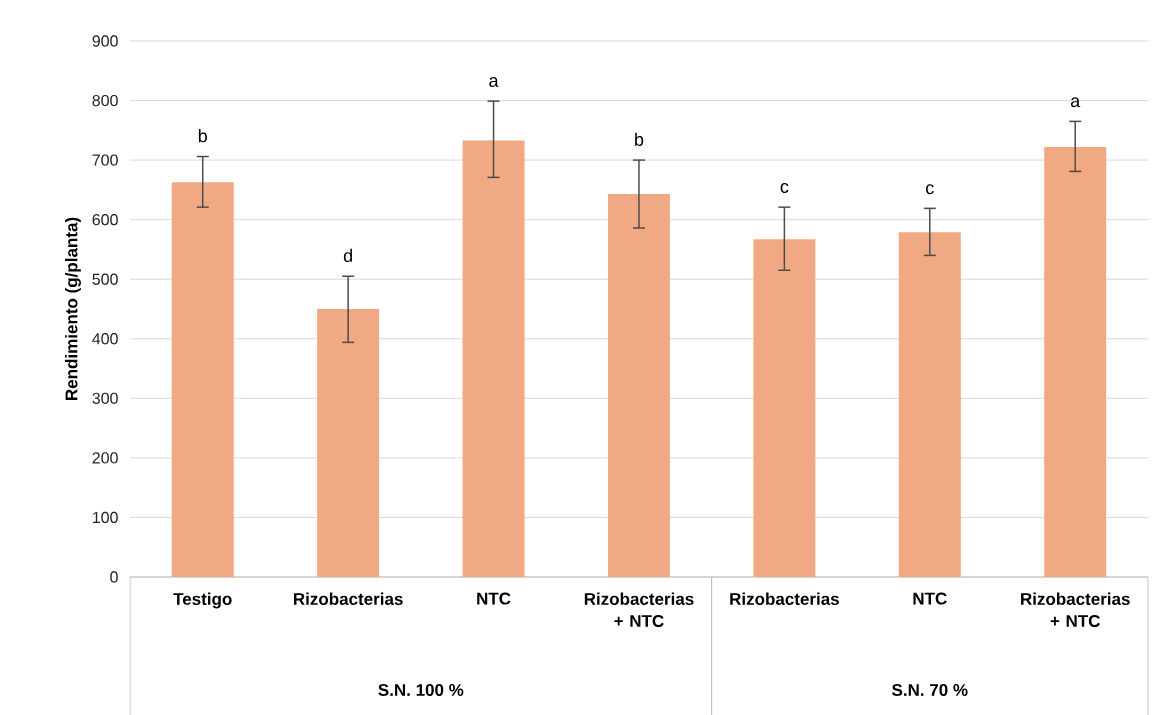 The height and width of the screenshot is (715, 1160). Describe the element at coordinates (105, 220) in the screenshot. I see `y-tick-label: 600` at that location.